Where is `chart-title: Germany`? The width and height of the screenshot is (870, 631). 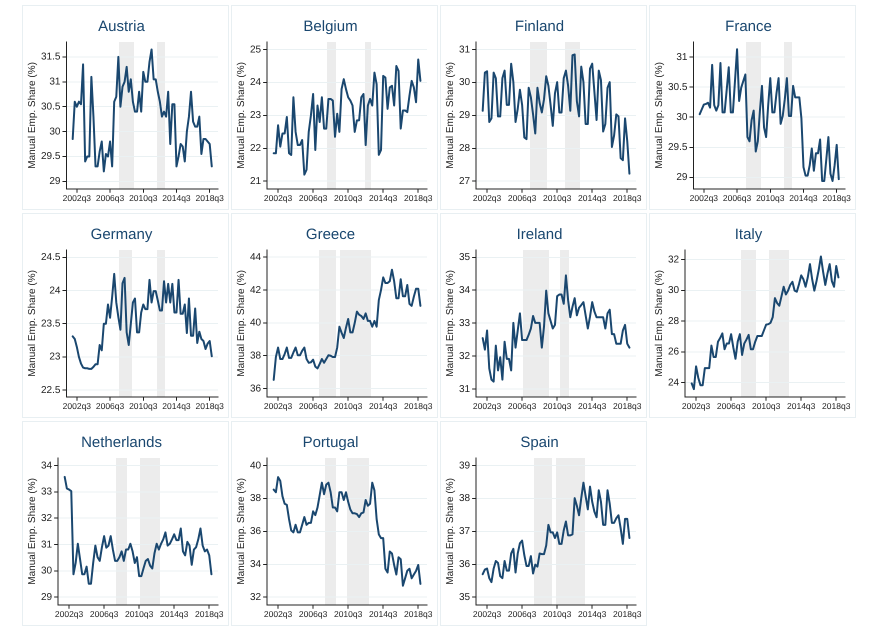 chart-title: Germany is located at coordinates (121, 235).